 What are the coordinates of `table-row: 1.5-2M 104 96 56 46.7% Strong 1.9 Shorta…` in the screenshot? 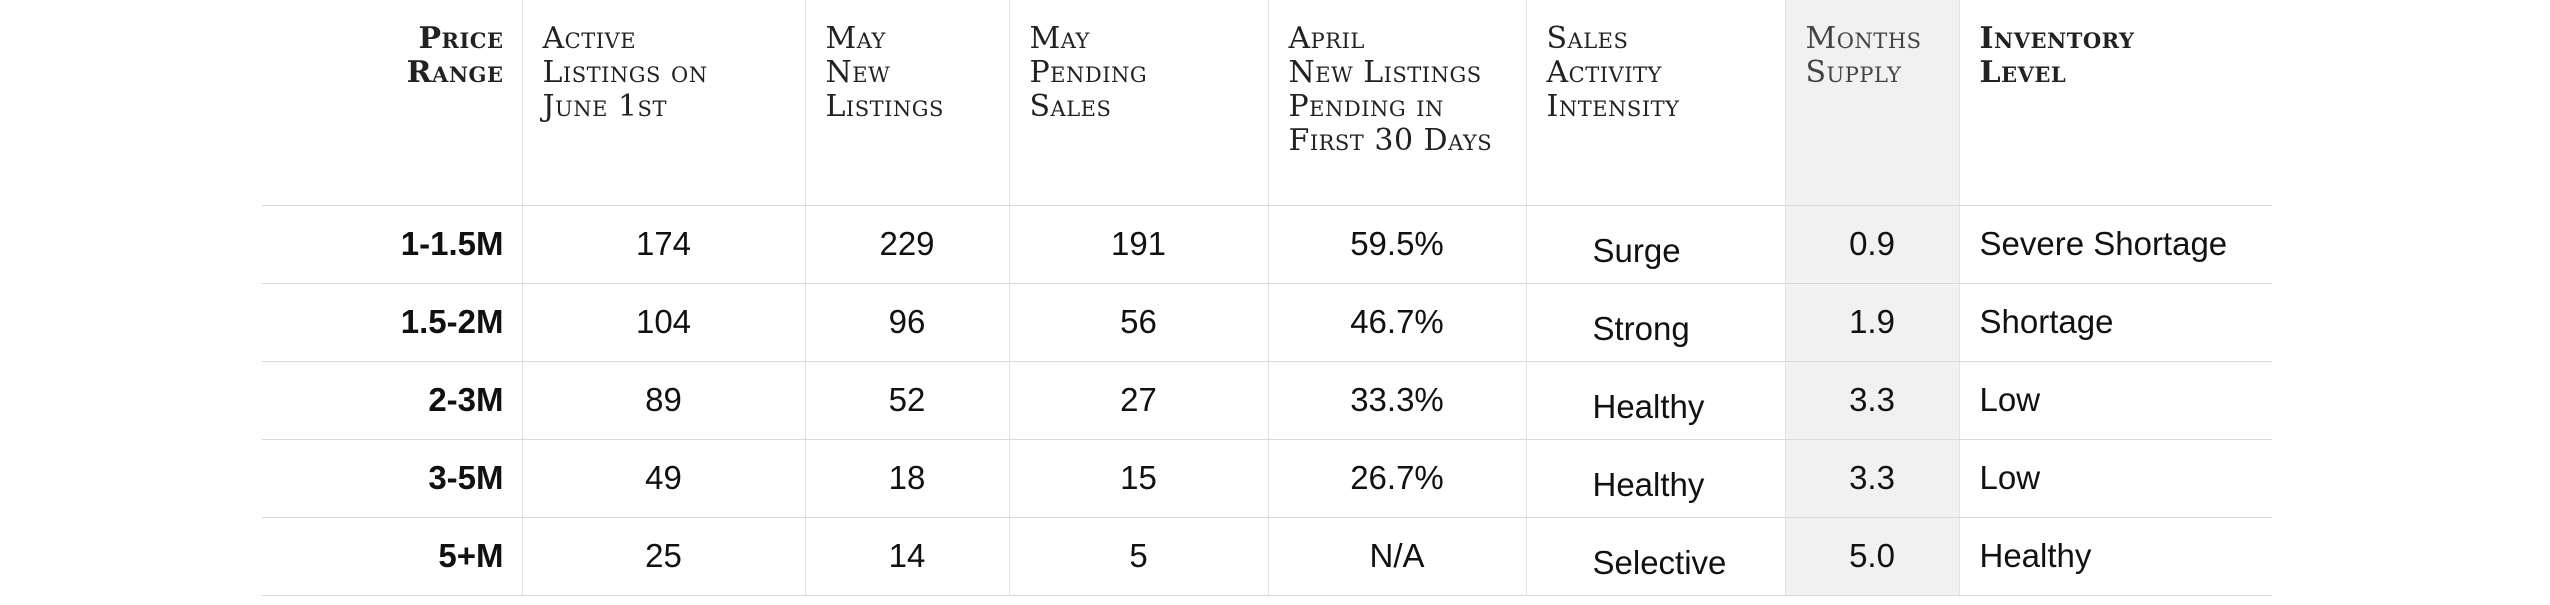 It's located at (1267, 322).